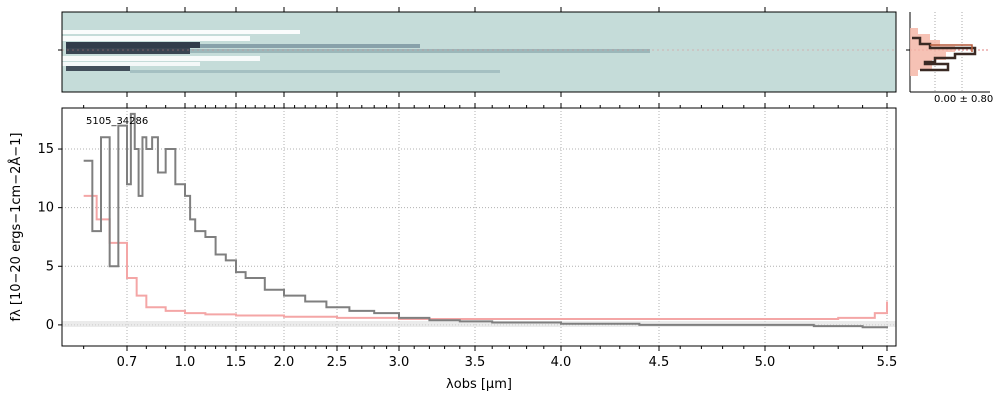 This screenshot has height=400, width=1000. I want to click on x-tick-label: 1.0, so click(185, 362).